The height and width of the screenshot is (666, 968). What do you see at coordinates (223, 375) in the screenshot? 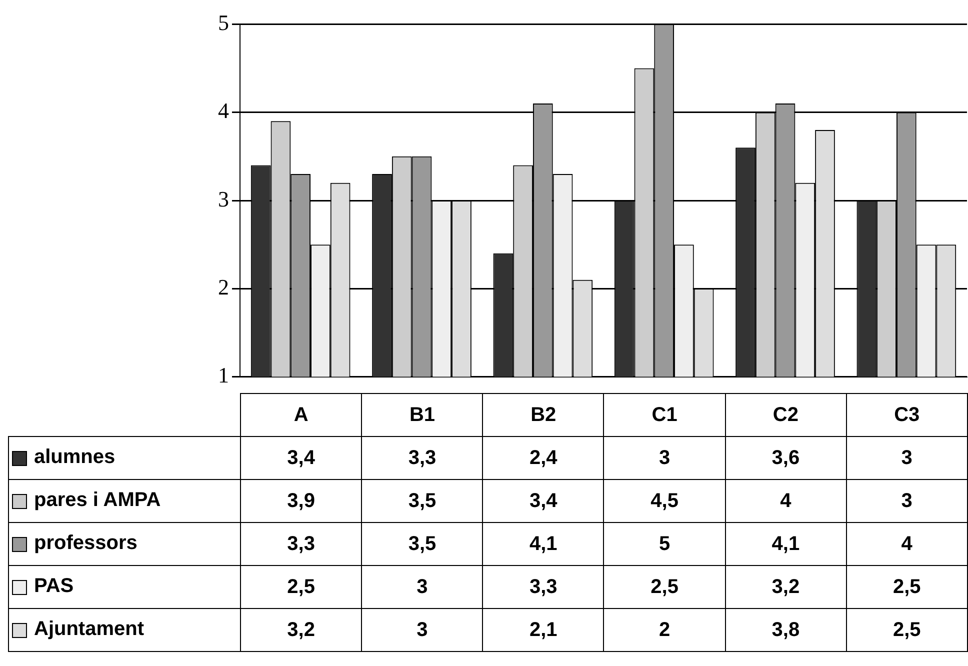
I see `y-tick-label: 1` at bounding box center [223, 375].